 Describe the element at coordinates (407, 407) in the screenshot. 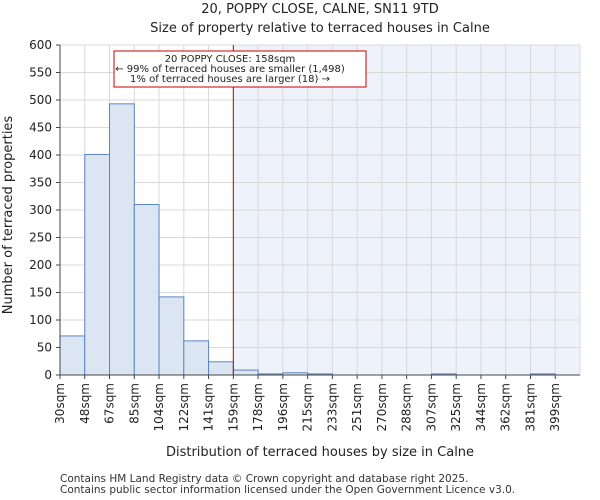

I see `x-tick-label: 288sqm` at that location.